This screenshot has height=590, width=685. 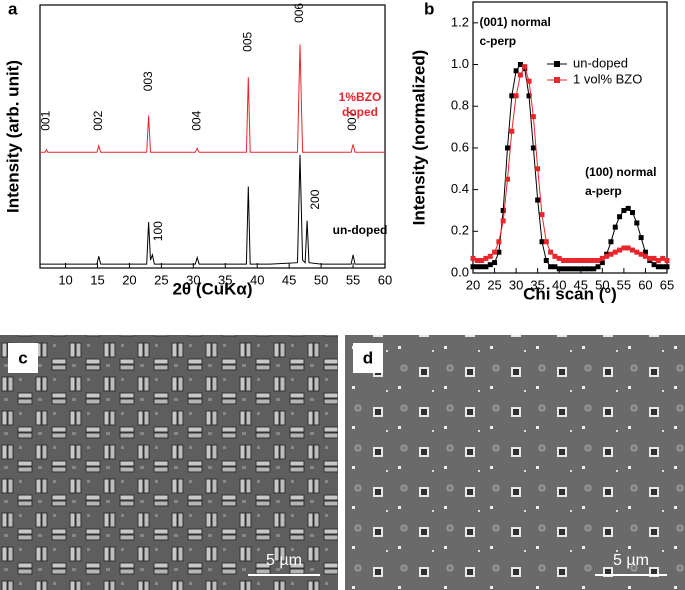 What do you see at coordinates (129, 279) in the screenshot?
I see `x-tick-label: 20` at bounding box center [129, 279].